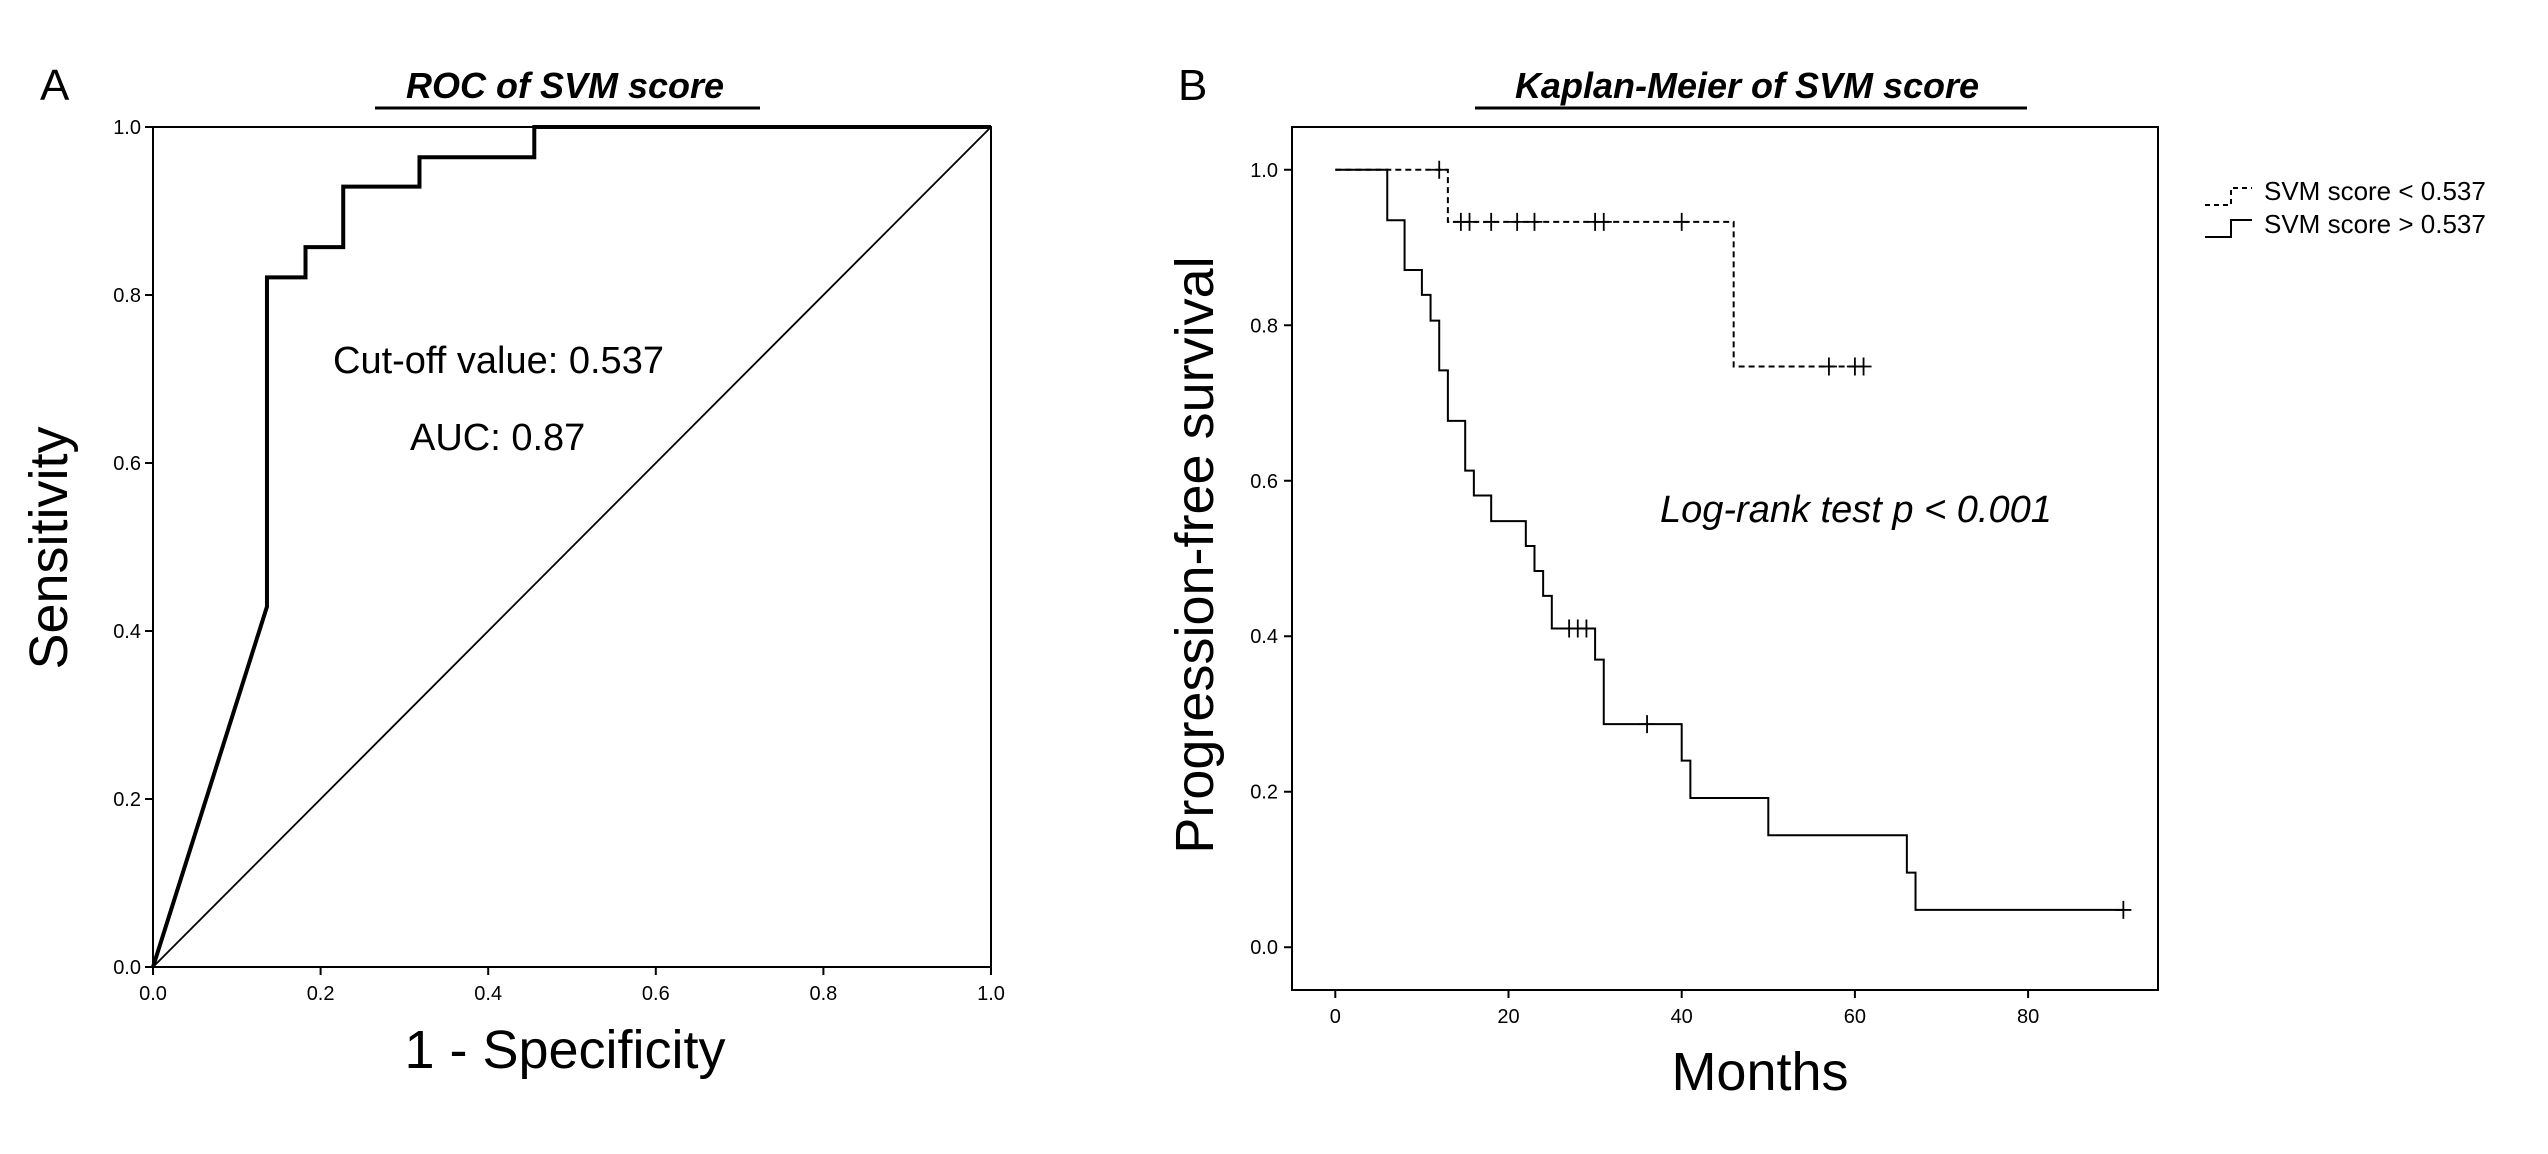 The width and height of the screenshot is (2548, 1154). I want to click on roc-x-axis: 0.0 0.2 0.4 0.6 0.8 1.0, so click(572, 986).